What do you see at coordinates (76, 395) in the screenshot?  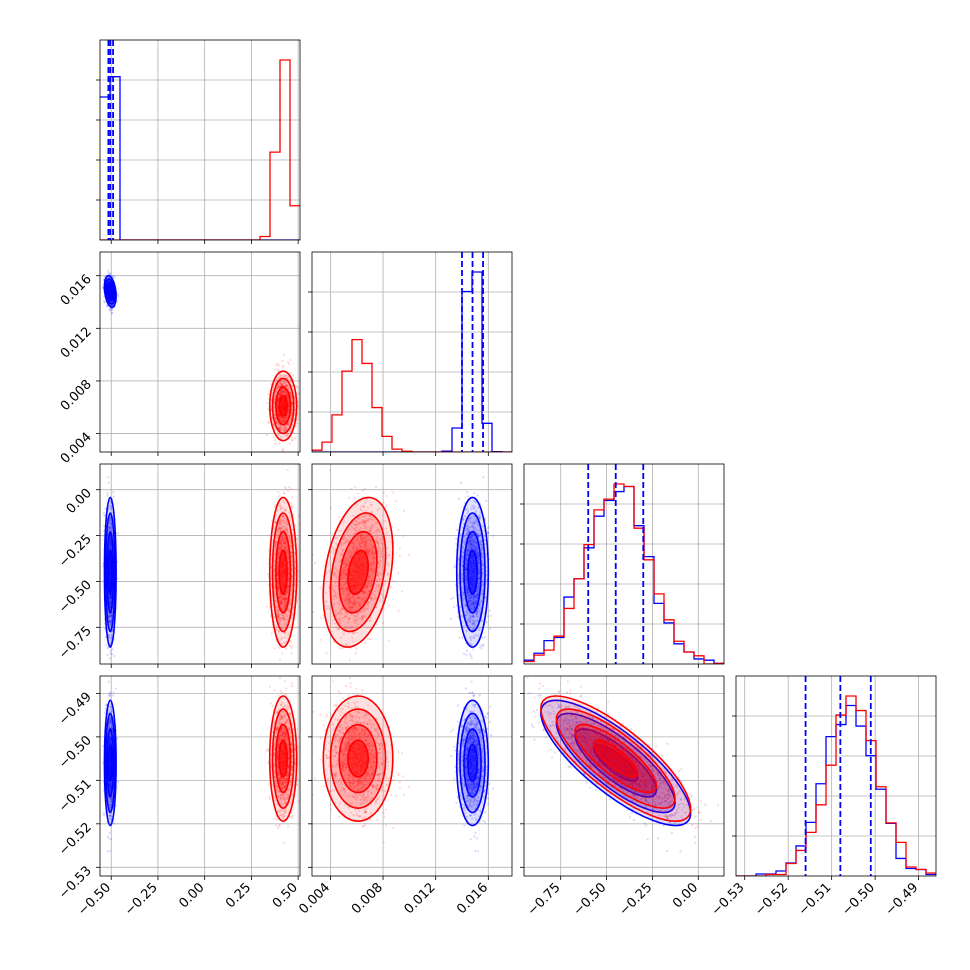 I see `y-tick-label: 0.008` at bounding box center [76, 395].